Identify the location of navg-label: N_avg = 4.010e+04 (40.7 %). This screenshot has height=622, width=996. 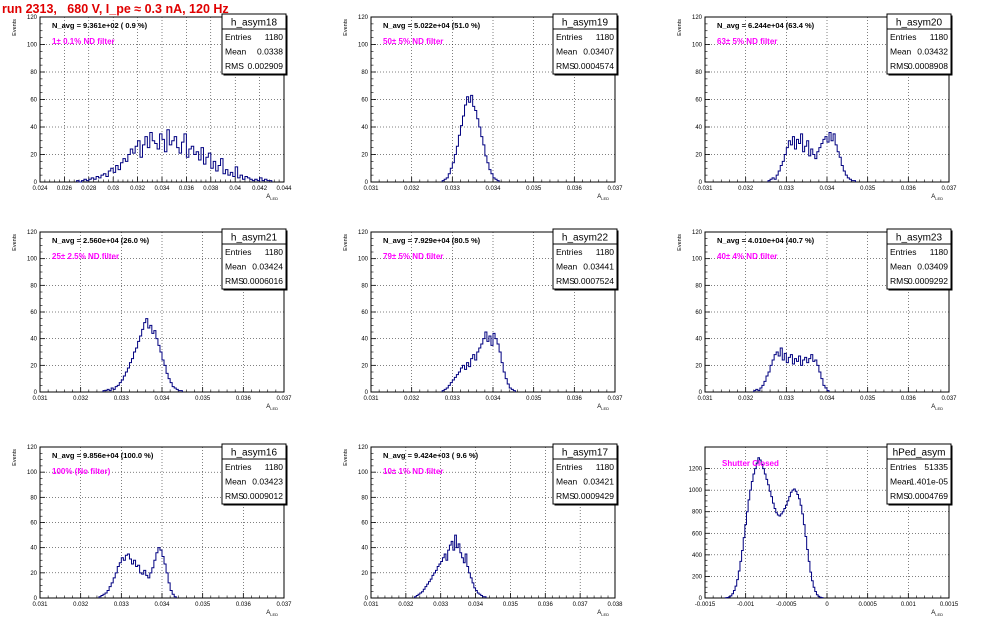
(766, 240).